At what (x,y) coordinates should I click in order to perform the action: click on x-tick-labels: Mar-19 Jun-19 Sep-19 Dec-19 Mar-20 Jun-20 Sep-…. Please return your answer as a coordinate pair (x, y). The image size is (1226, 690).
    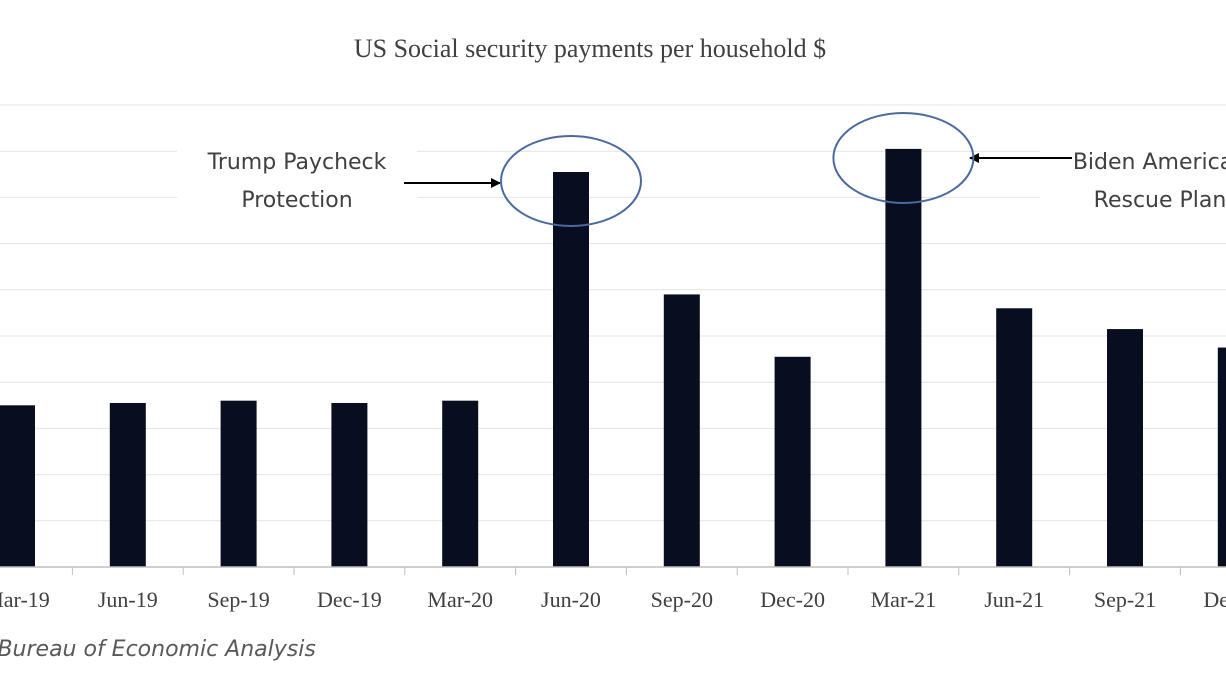
    Looking at the image, I should click on (613, 599).